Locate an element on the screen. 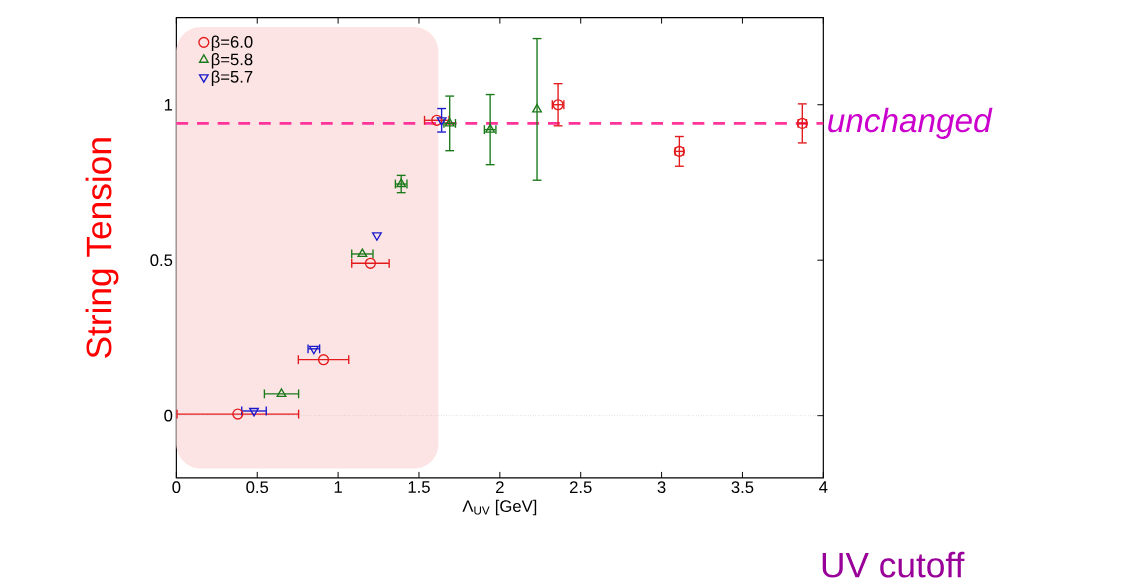 This screenshot has height=583, width=1134. x-tick-label: 1.5 is located at coordinates (419, 487).